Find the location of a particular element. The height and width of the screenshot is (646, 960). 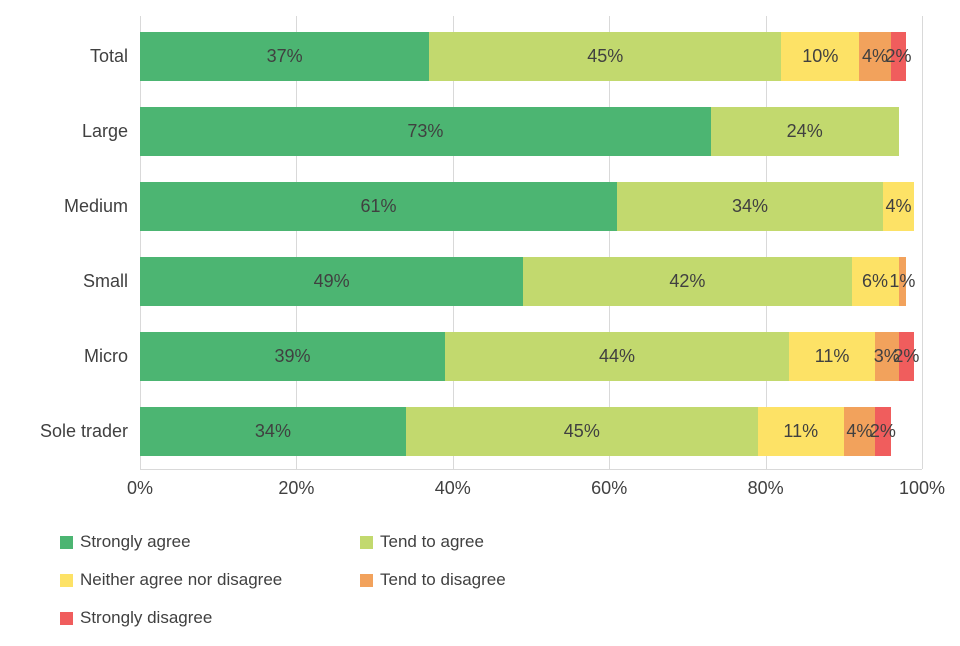

bar-segment-label: 42% is located at coordinates (687, 281).